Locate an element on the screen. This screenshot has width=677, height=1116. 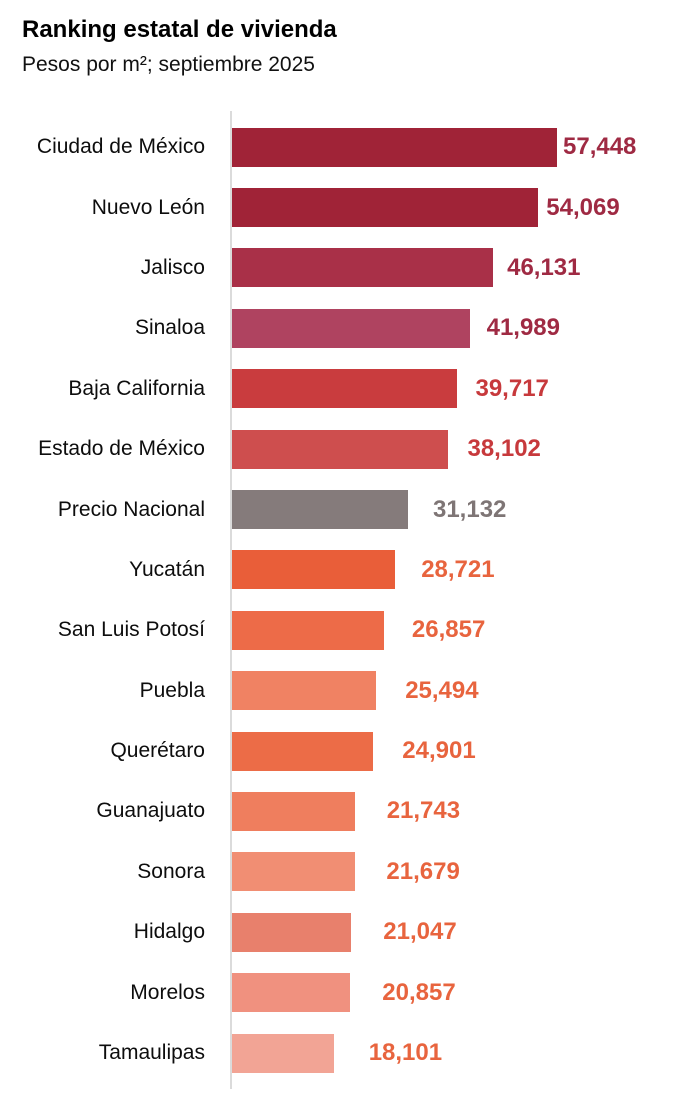
chart-row: Tamaulipas 18,101 is located at coordinates (338, 1053).